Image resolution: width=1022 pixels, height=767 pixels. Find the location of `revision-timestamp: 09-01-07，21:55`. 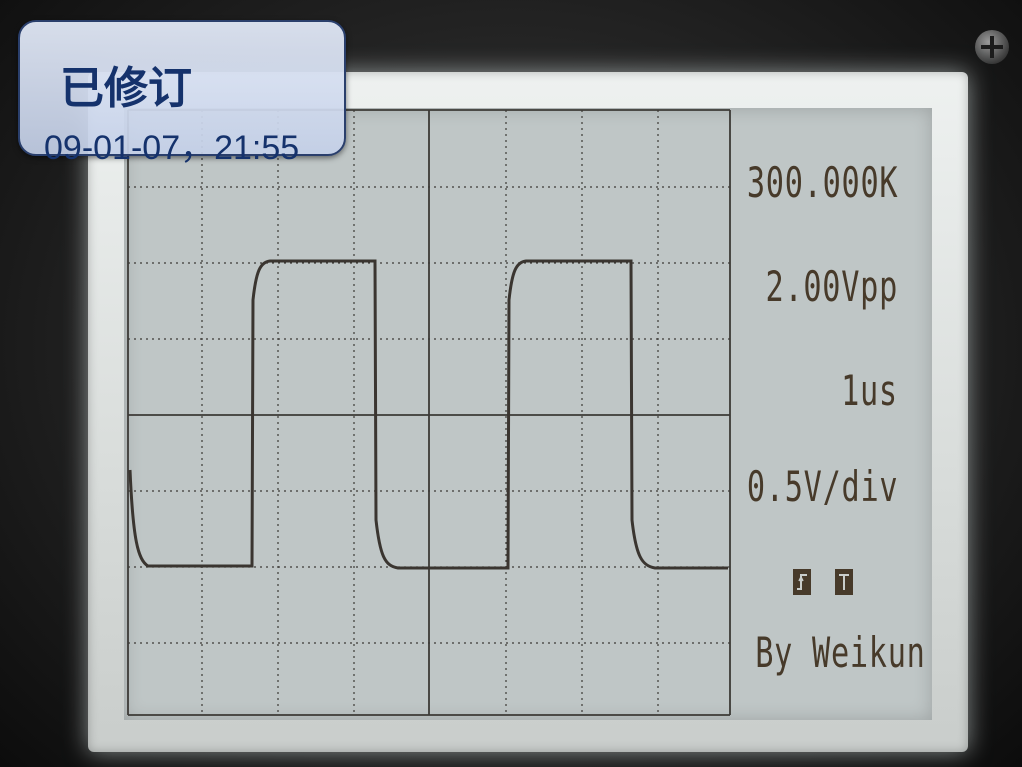

revision-timestamp: 09-01-07，21:55 is located at coordinates (172, 148).